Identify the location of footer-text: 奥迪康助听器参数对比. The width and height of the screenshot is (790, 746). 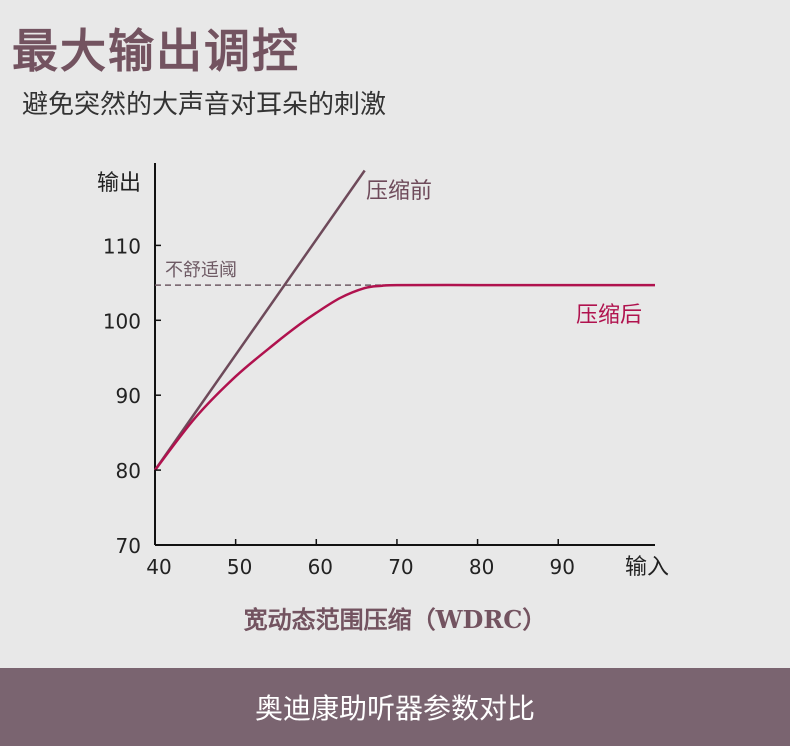
(394, 708).